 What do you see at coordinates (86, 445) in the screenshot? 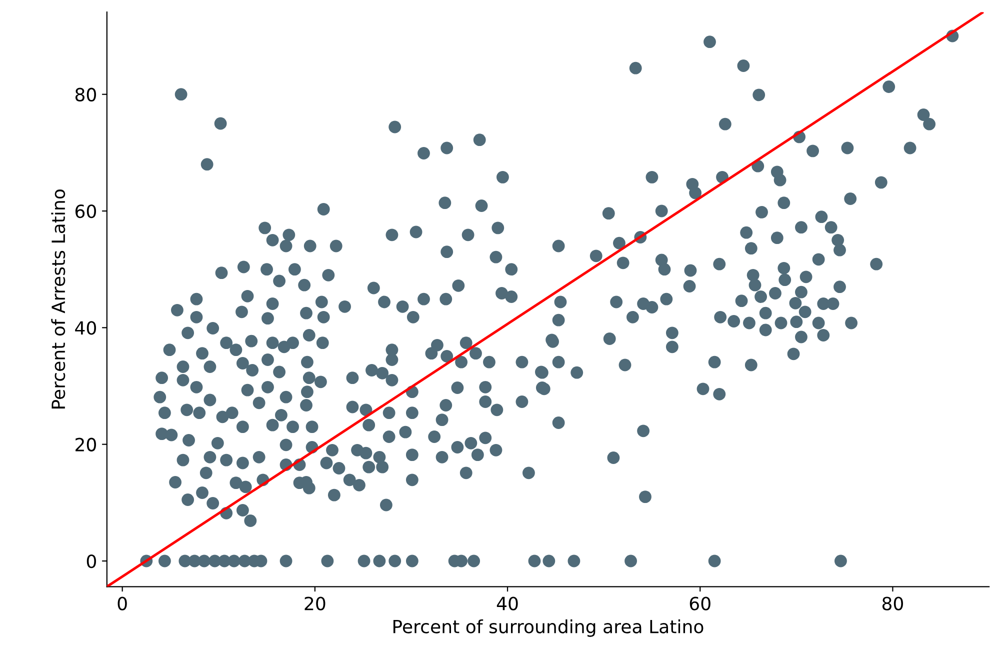
I see `y-tick-label: 20` at bounding box center [86, 445].